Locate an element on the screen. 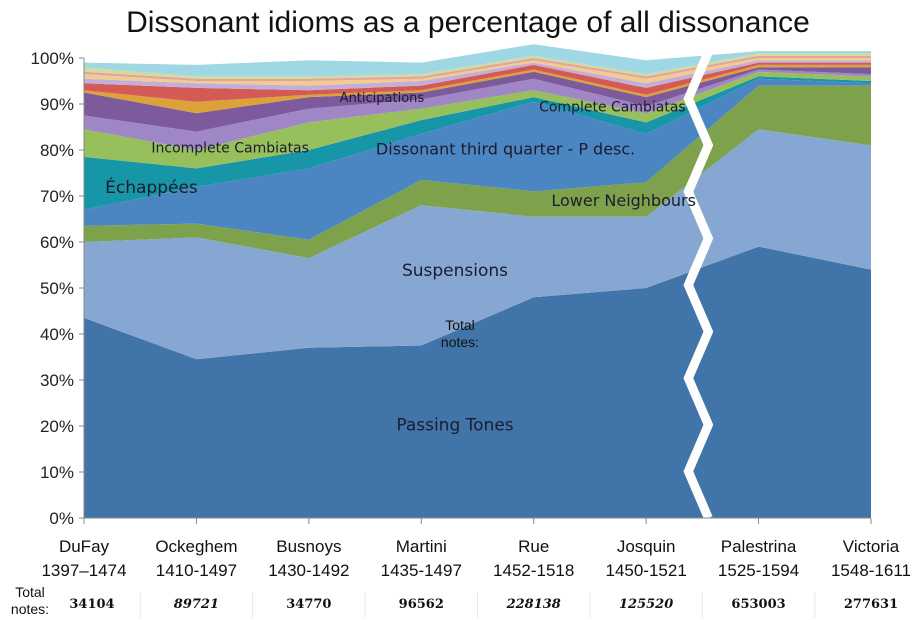  total-notes-value: 96562 is located at coordinates (421, 604).